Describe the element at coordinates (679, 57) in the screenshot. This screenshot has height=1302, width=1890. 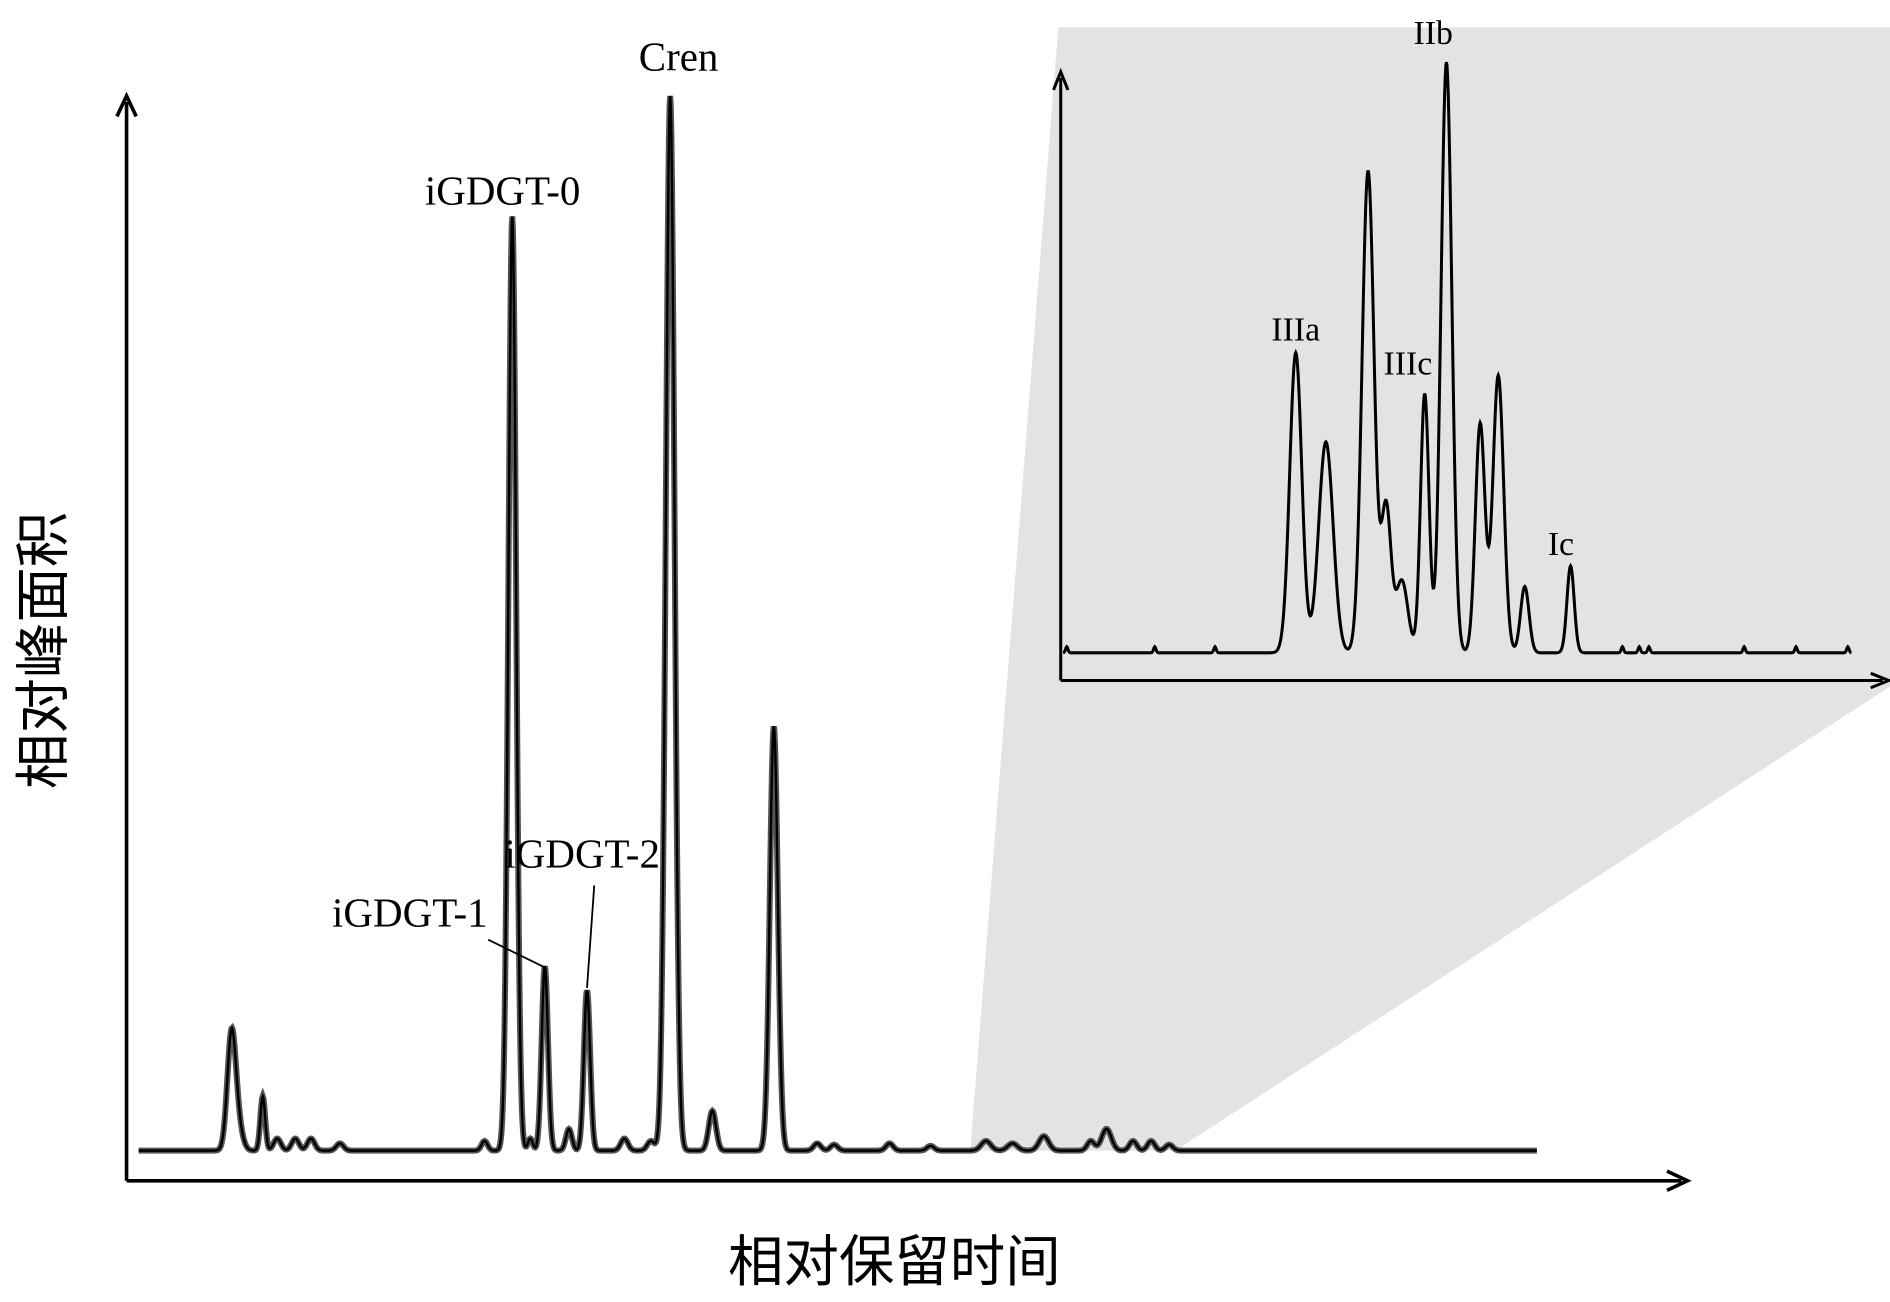
I see `peak-label: Cren` at that location.